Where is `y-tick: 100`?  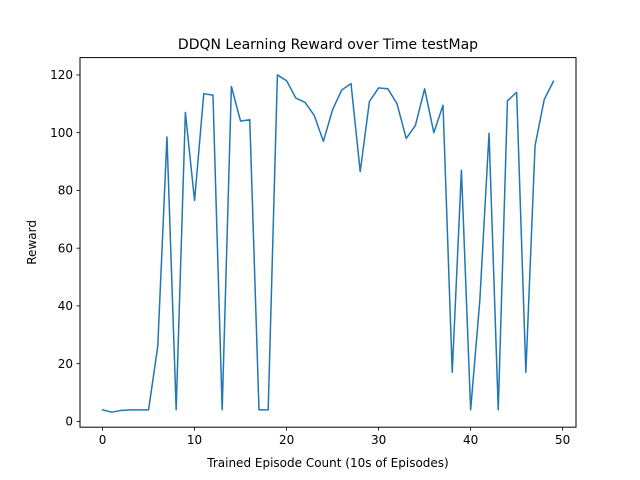
y-tick: 100 is located at coordinates (65, 133).